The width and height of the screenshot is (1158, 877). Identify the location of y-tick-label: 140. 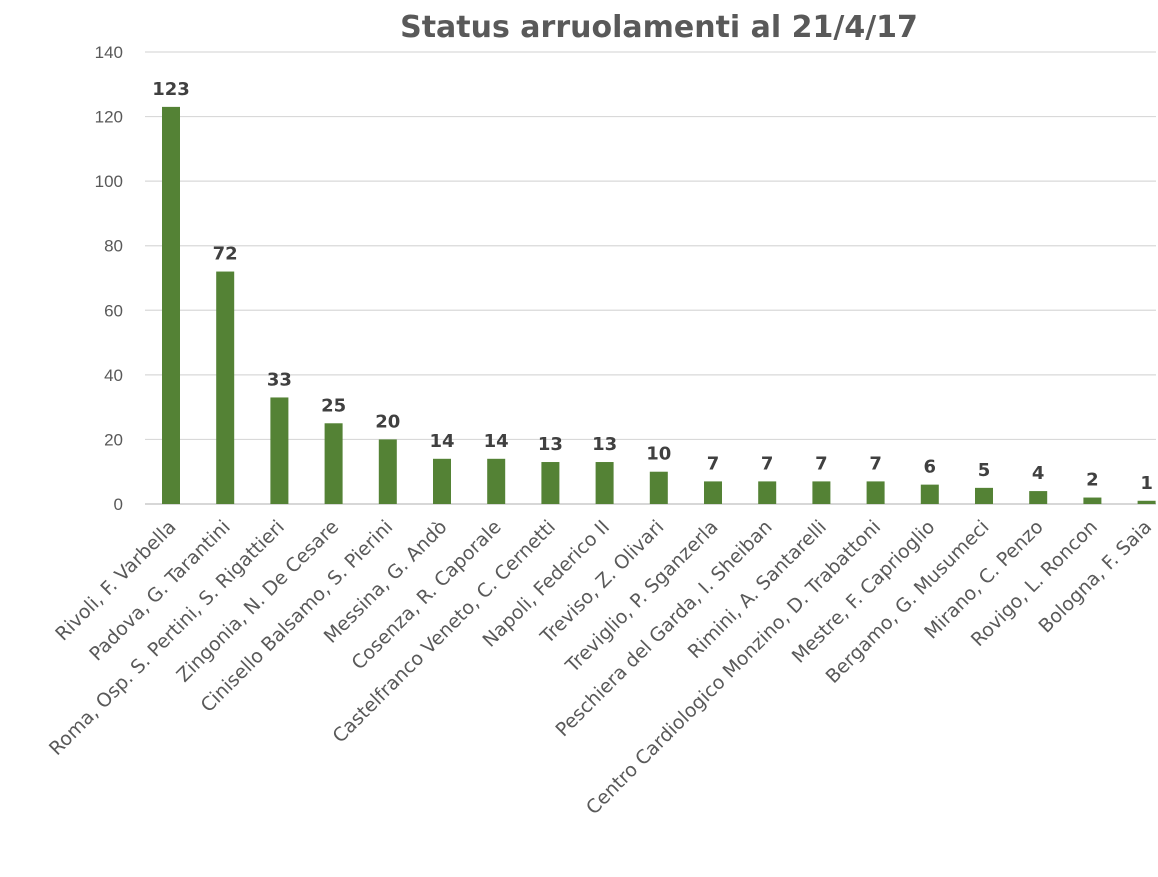
(109, 52).